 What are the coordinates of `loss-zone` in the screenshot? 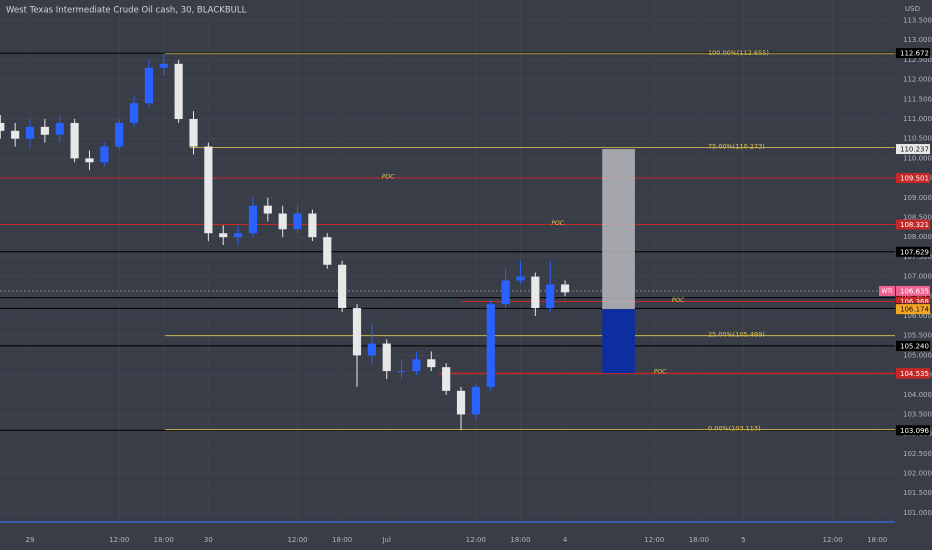 It's located at (618, 341).